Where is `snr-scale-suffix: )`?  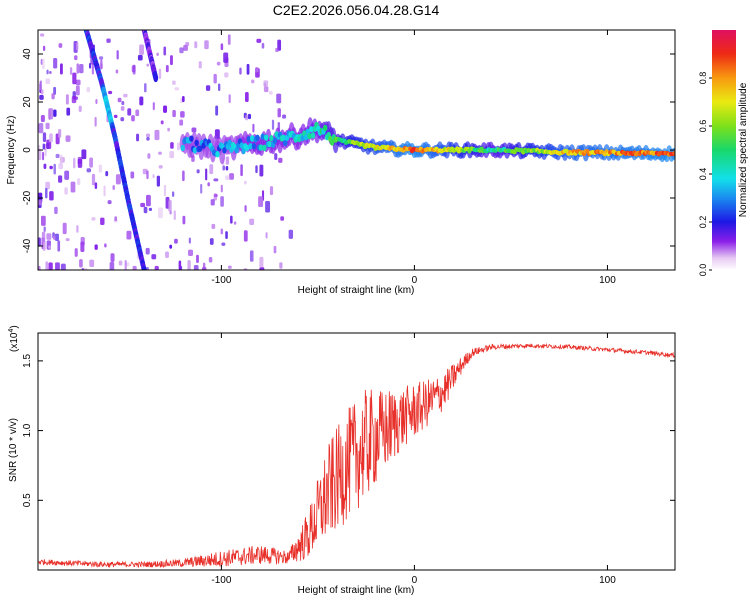
snr-scale-suffix: ) is located at coordinates (14, 326).